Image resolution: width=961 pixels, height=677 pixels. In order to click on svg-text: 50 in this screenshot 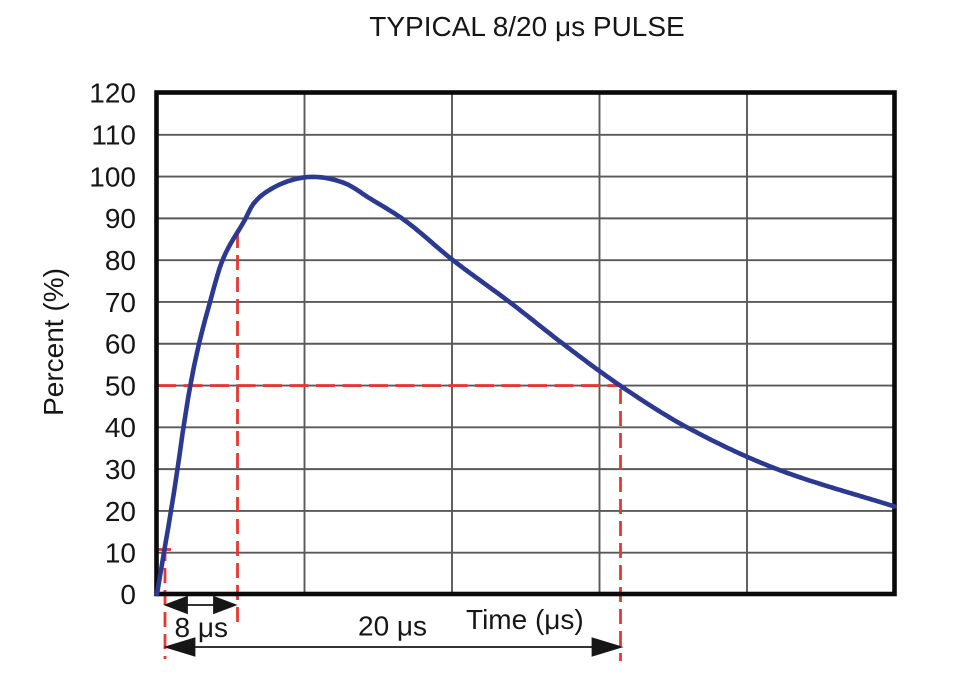, I will do `click(120, 385)`.